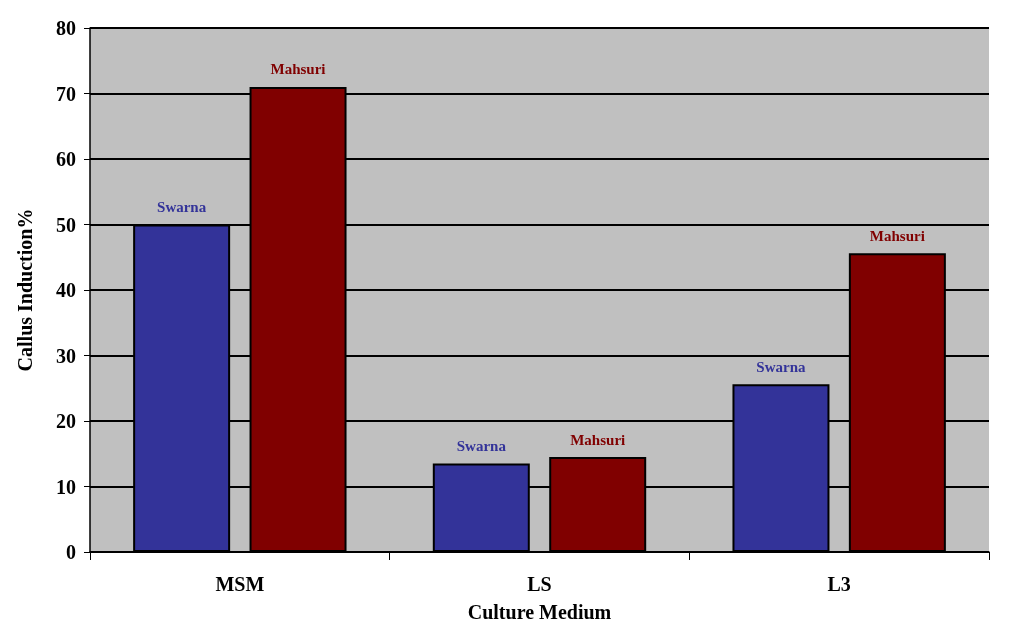 Image resolution: width=1009 pixels, height=627 pixels. What do you see at coordinates (839, 584) in the screenshot?
I see `x-tick-label: L3` at bounding box center [839, 584].